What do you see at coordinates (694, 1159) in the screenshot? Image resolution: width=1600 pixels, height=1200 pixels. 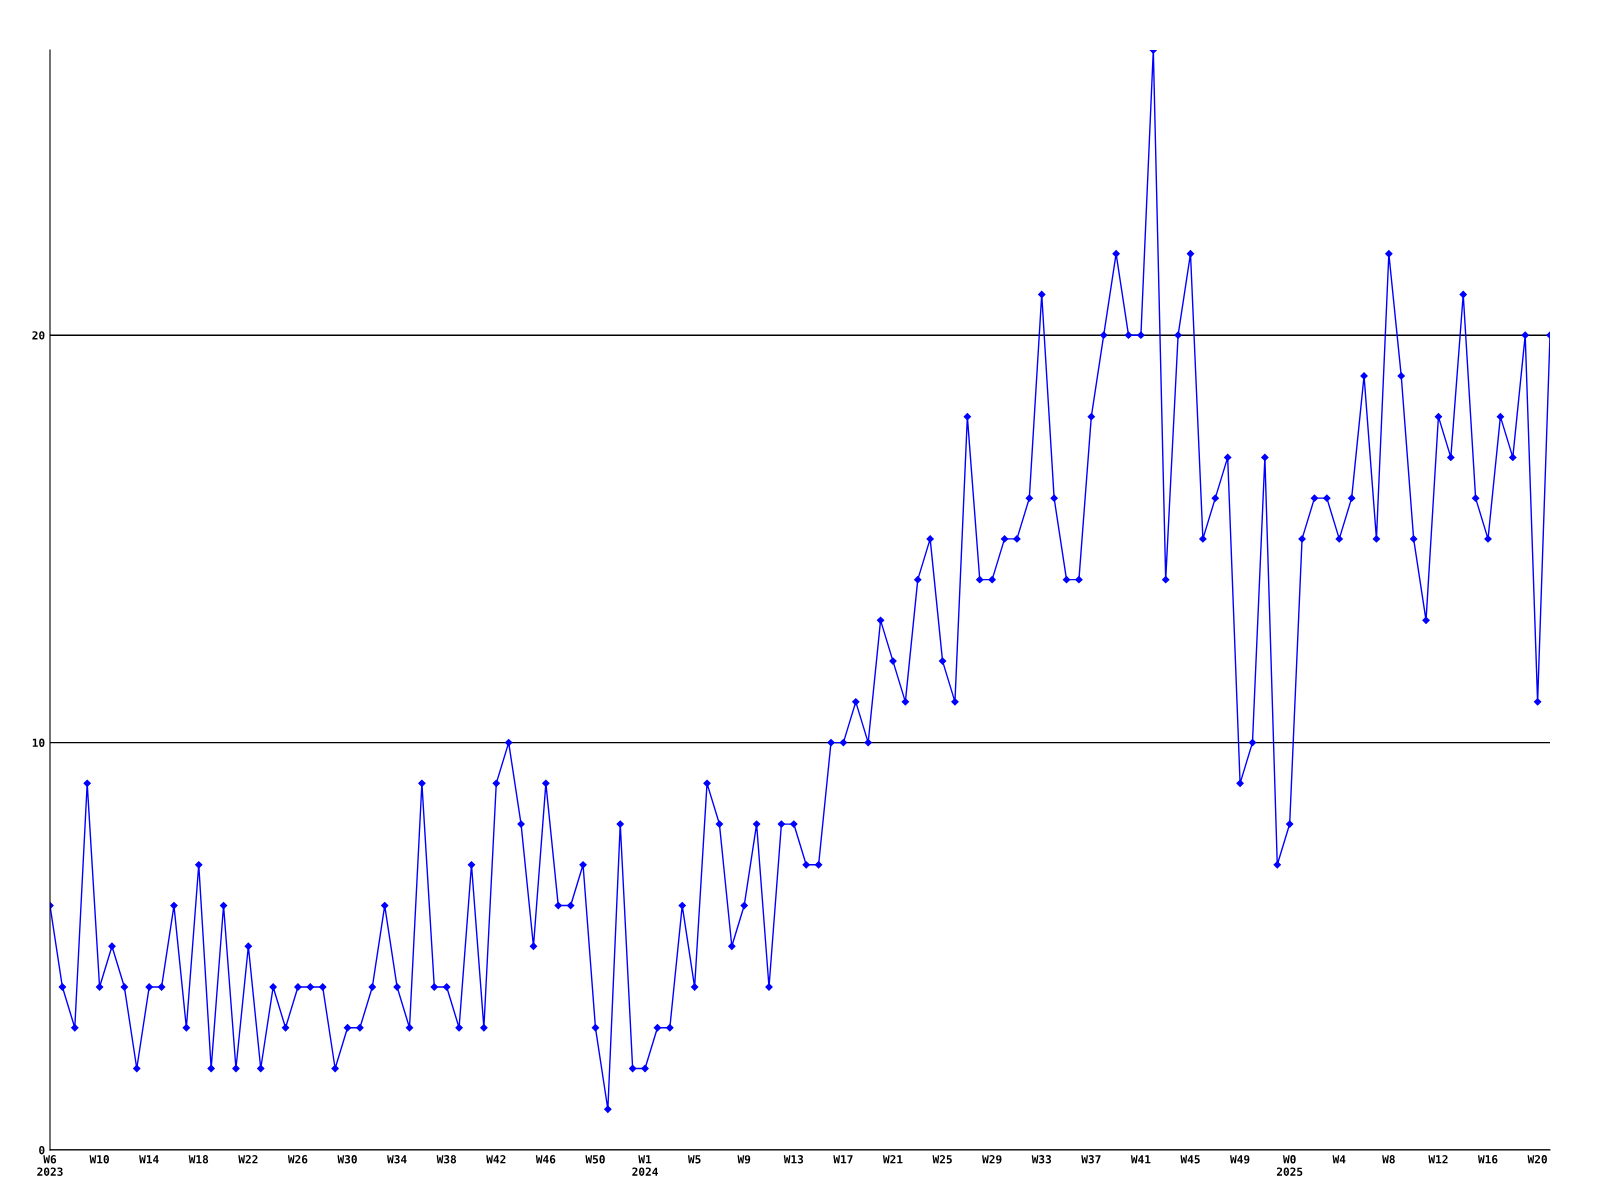 I see `x-tick-label: W5` at bounding box center [694, 1159].